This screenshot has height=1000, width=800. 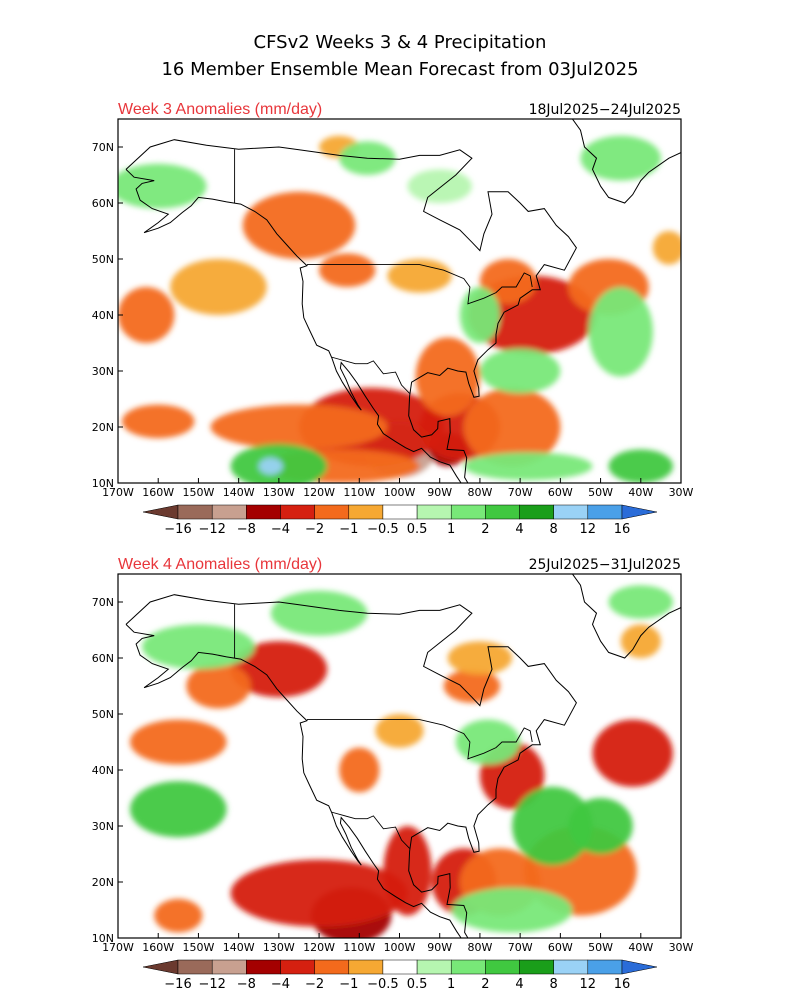 I want to click on panel-2-dates: 25Jul2025−31Jul2025, so click(x=605, y=565).